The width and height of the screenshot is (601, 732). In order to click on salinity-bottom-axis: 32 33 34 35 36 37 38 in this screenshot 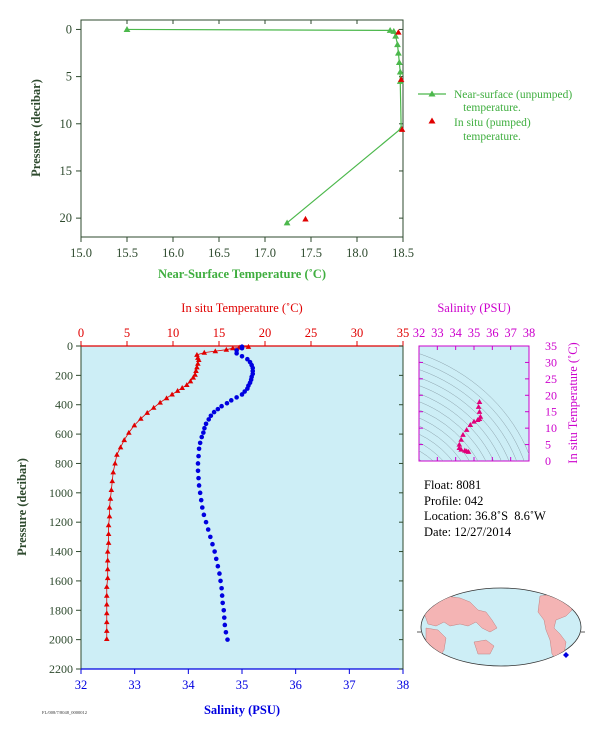, I will do `click(242, 680)`.